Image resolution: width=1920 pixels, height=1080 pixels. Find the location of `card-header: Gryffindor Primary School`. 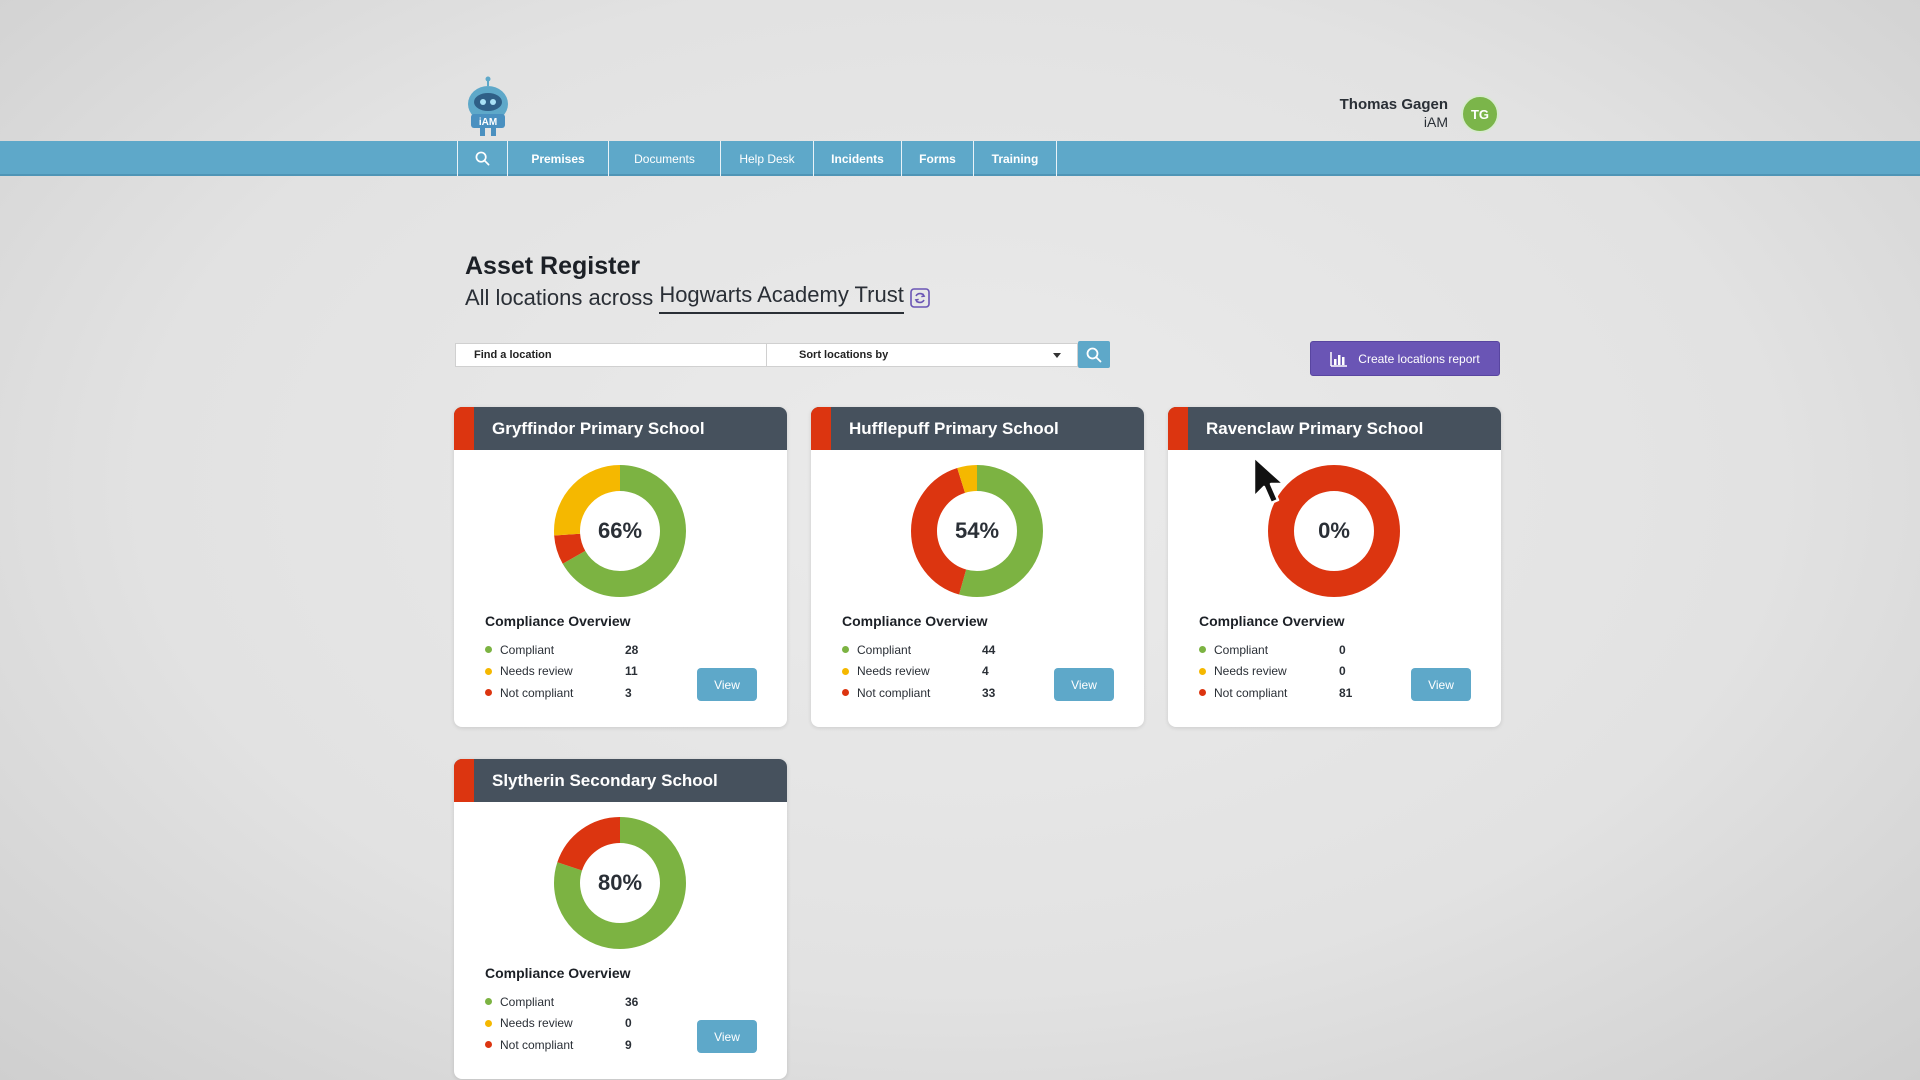

card-header: Gryffindor Primary School is located at coordinates (620, 428).